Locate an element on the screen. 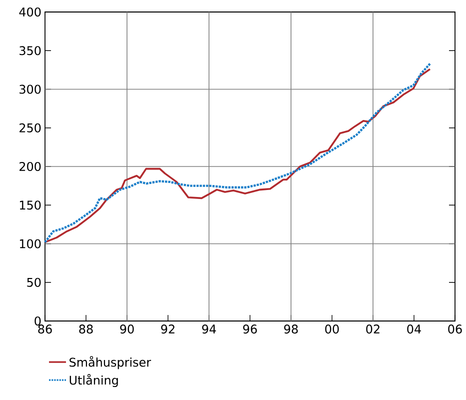  x-tick-label: 92 is located at coordinates (167, 329).